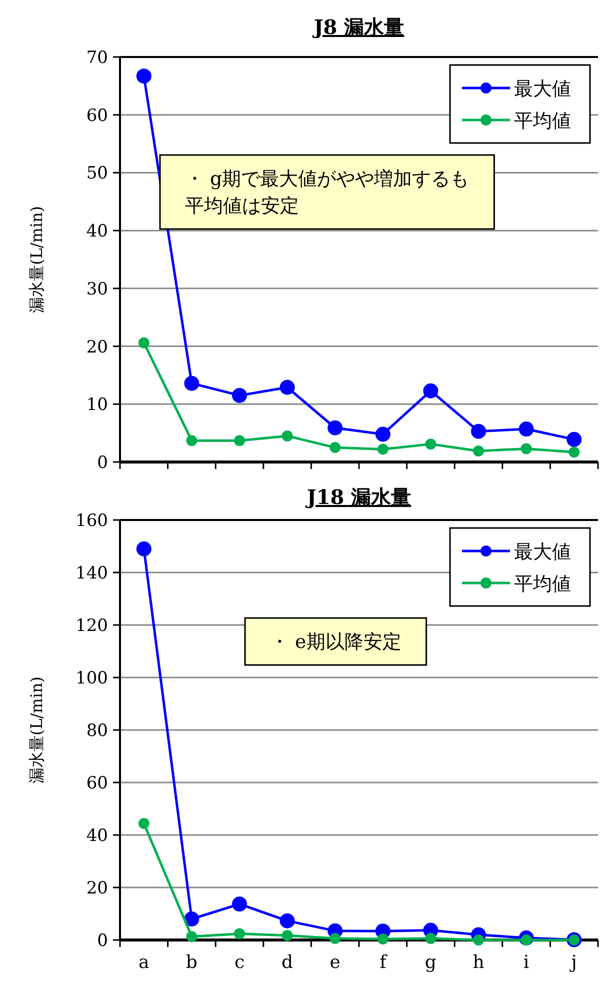 The height and width of the screenshot is (987, 605). What do you see at coordinates (384, 962) in the screenshot?
I see `x-tick-label: f` at bounding box center [384, 962].